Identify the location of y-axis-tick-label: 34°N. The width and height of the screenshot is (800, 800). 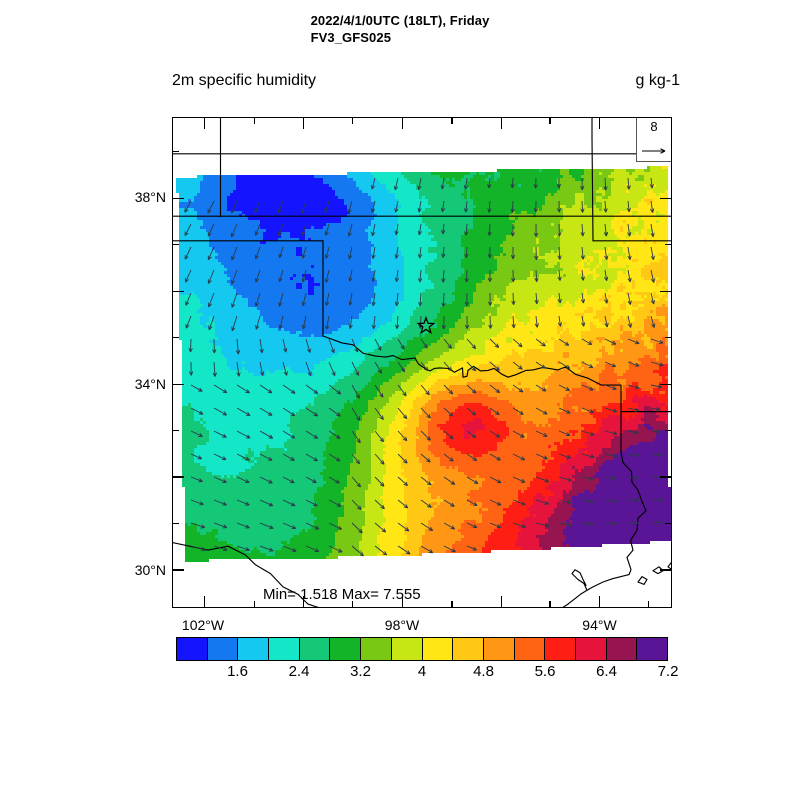
(150, 383).